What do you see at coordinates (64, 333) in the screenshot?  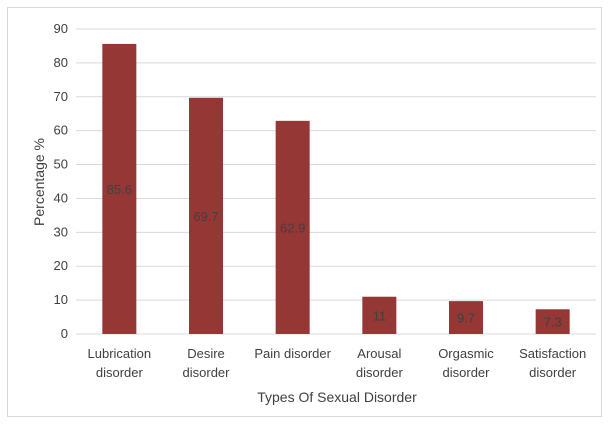 I see `y-tick-label: 0` at bounding box center [64, 333].